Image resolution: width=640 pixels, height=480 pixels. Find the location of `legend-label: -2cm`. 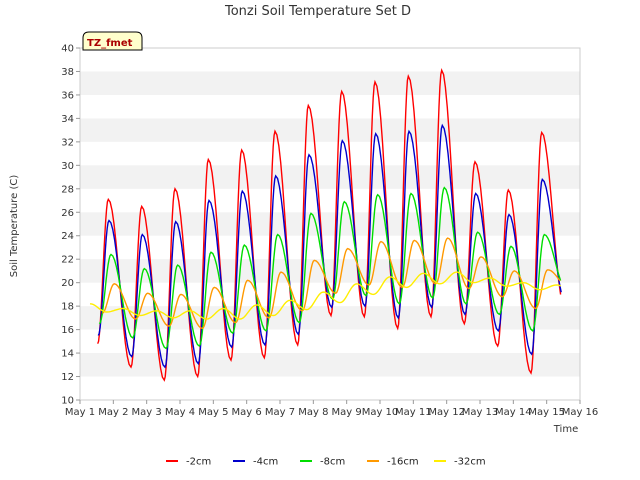

legend-label: -2cm is located at coordinates (198, 462).